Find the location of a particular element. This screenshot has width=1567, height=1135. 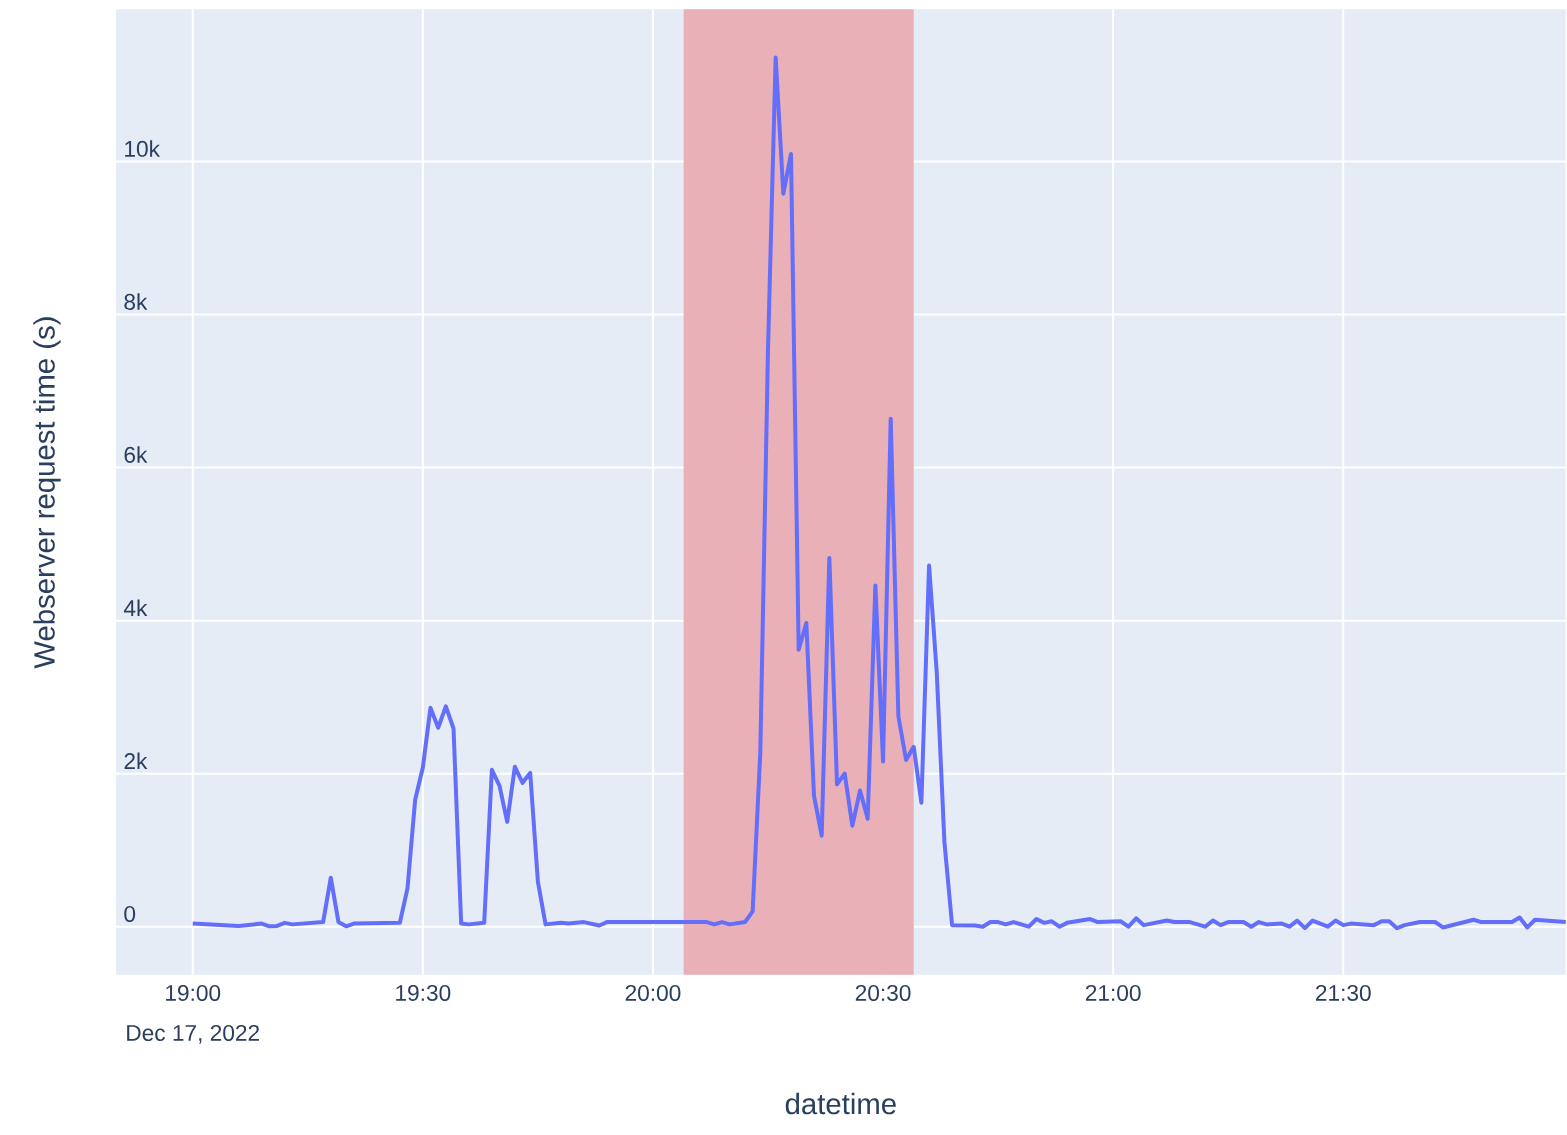

x-tick-label: 21:00 is located at coordinates (1113, 993).